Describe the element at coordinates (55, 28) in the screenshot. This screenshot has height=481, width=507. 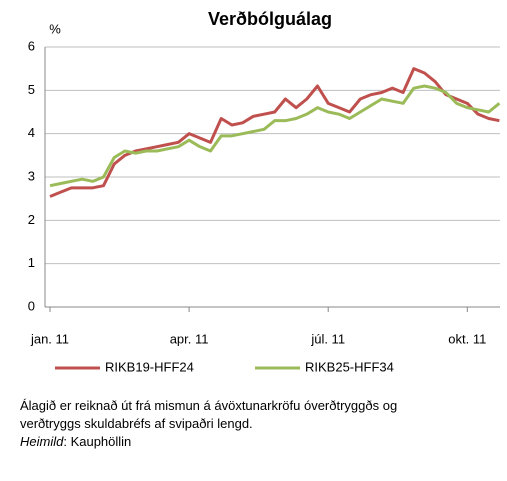
I see `y-axis-label: %` at that location.